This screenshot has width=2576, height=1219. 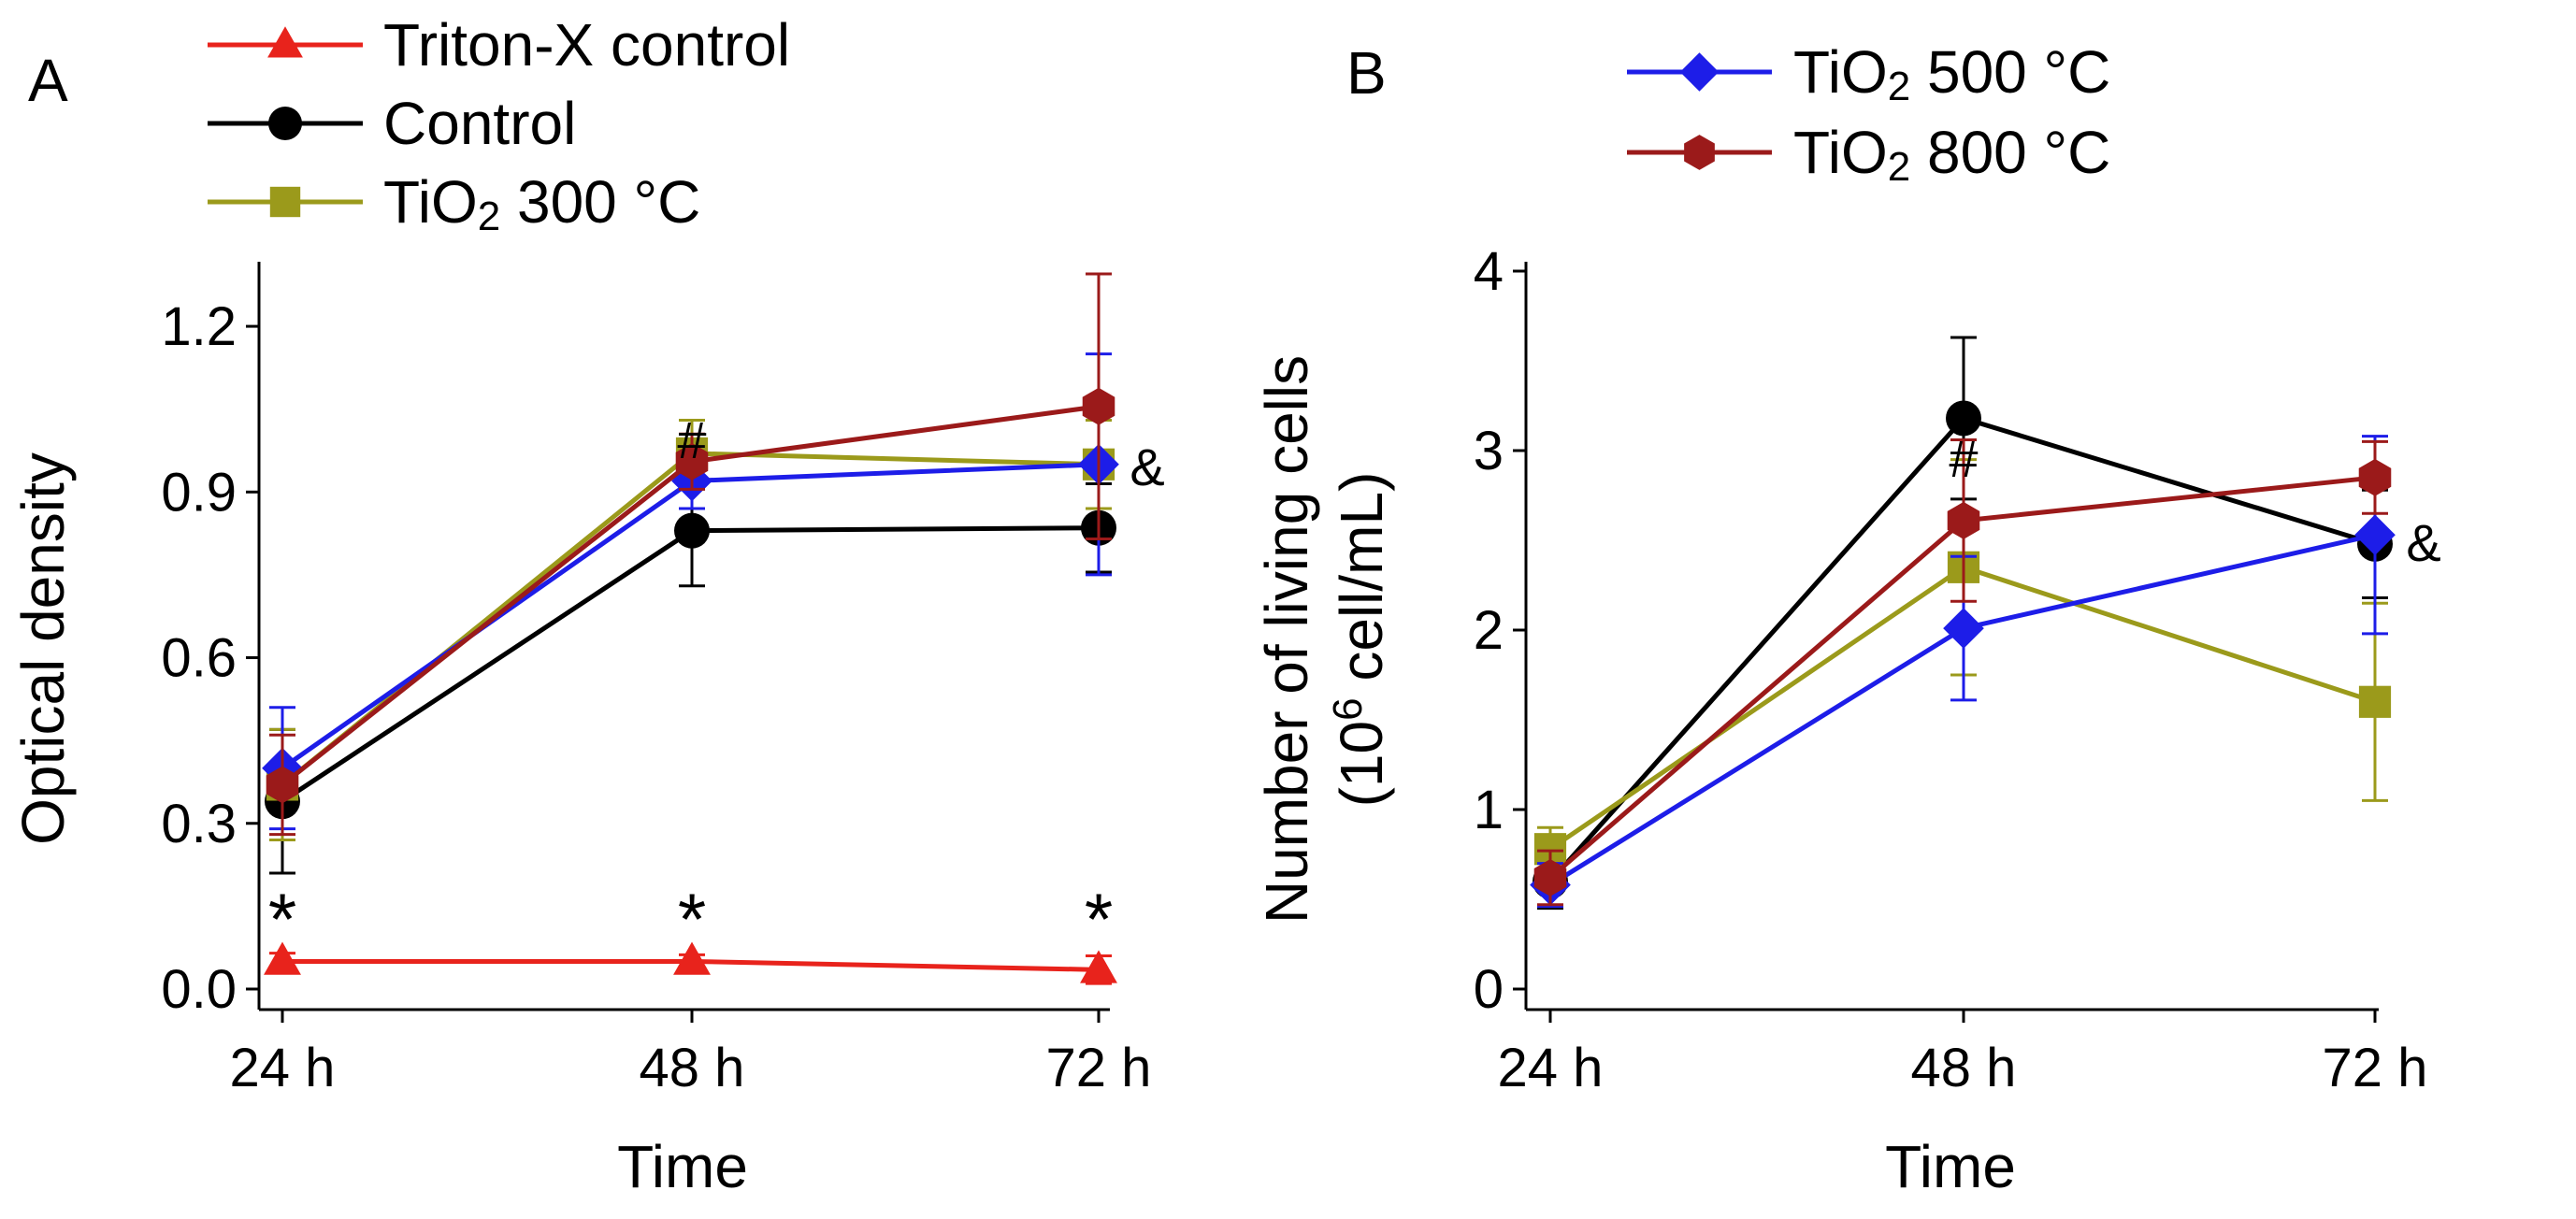 What do you see at coordinates (1286, 639) in the screenshot?
I see `y-axis-title: Number of living cells` at bounding box center [1286, 639].